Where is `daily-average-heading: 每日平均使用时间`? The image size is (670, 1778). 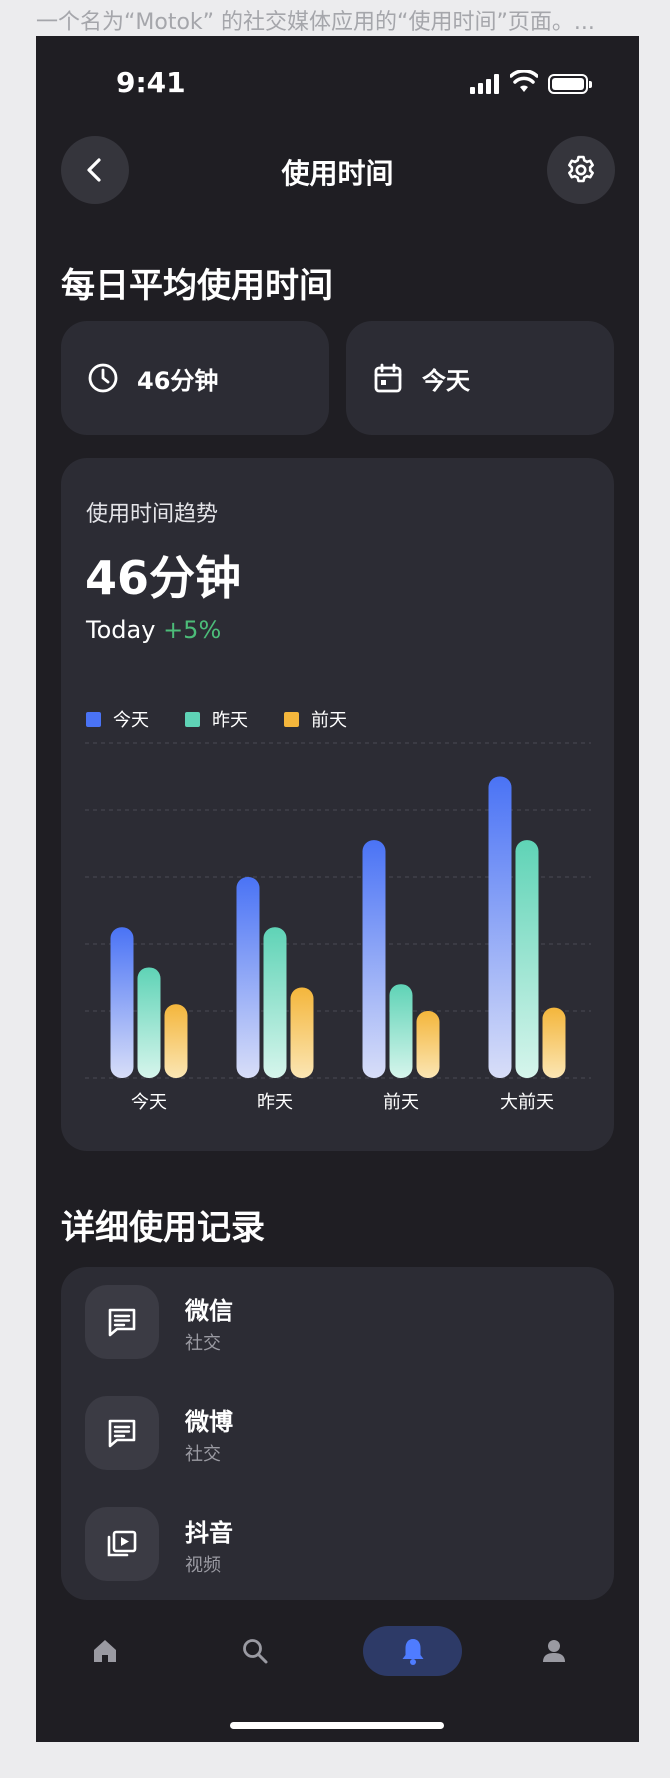 daily-average-heading: 每日平均使用时间 is located at coordinates (197, 286).